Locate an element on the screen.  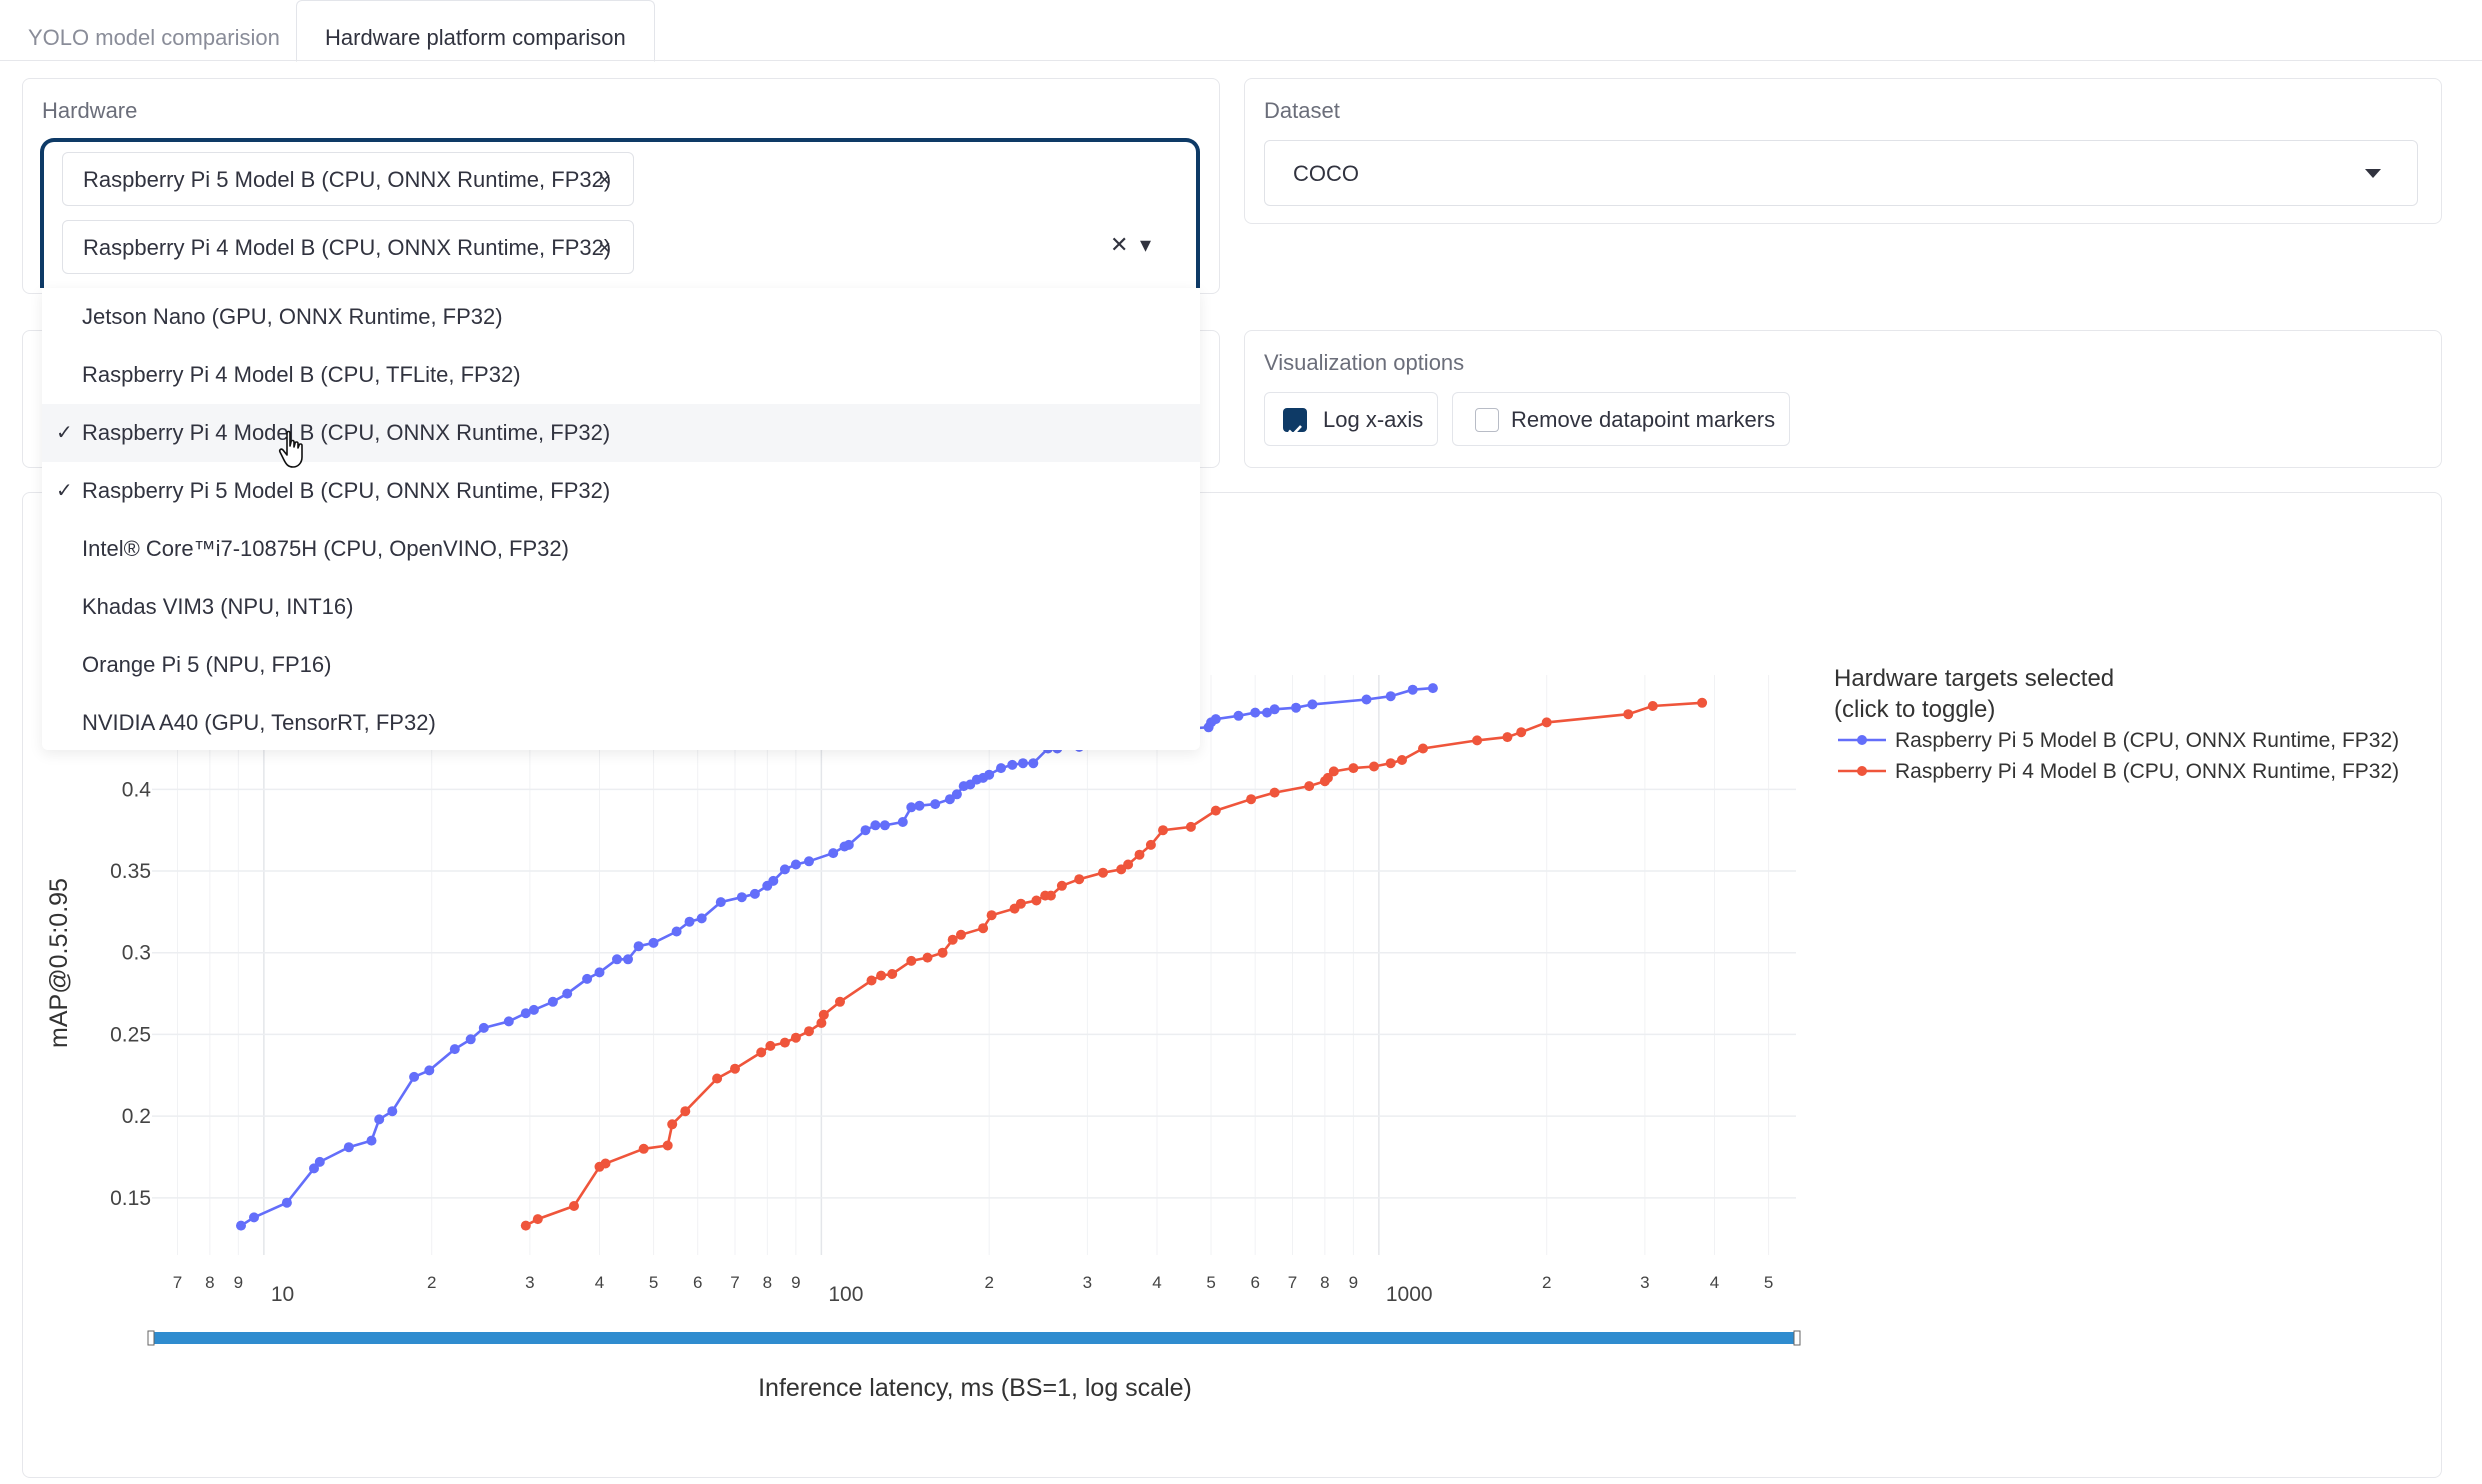
dropdown-option-label: Orange Pi 5 (NPU, FP16) is located at coordinates (207, 664).